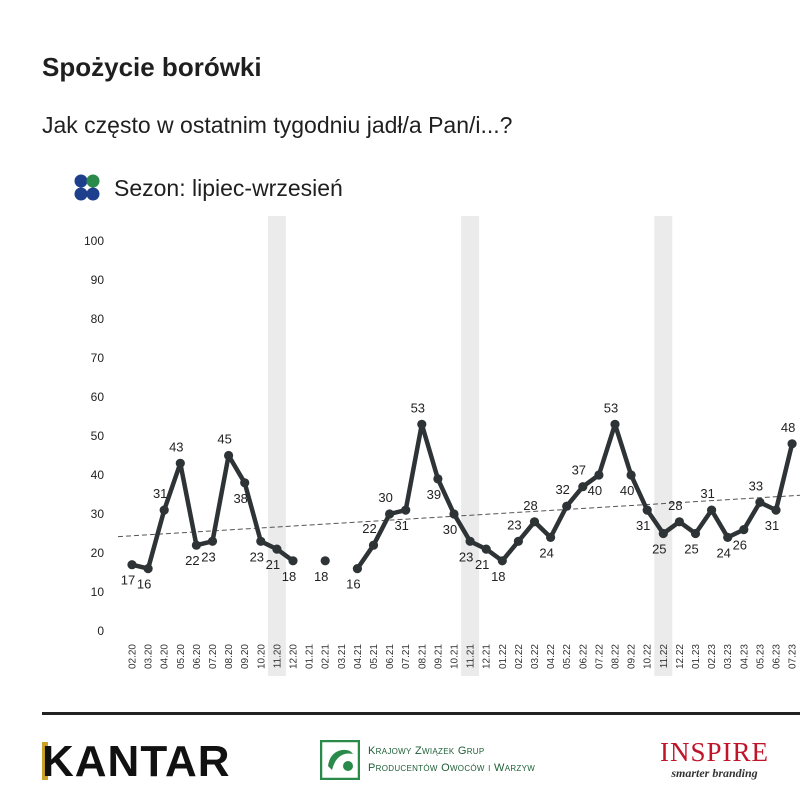 The height and width of the screenshot is (800, 800). What do you see at coordinates (793, 656) in the screenshot?
I see `x-tick-label: 07.23` at bounding box center [793, 656].